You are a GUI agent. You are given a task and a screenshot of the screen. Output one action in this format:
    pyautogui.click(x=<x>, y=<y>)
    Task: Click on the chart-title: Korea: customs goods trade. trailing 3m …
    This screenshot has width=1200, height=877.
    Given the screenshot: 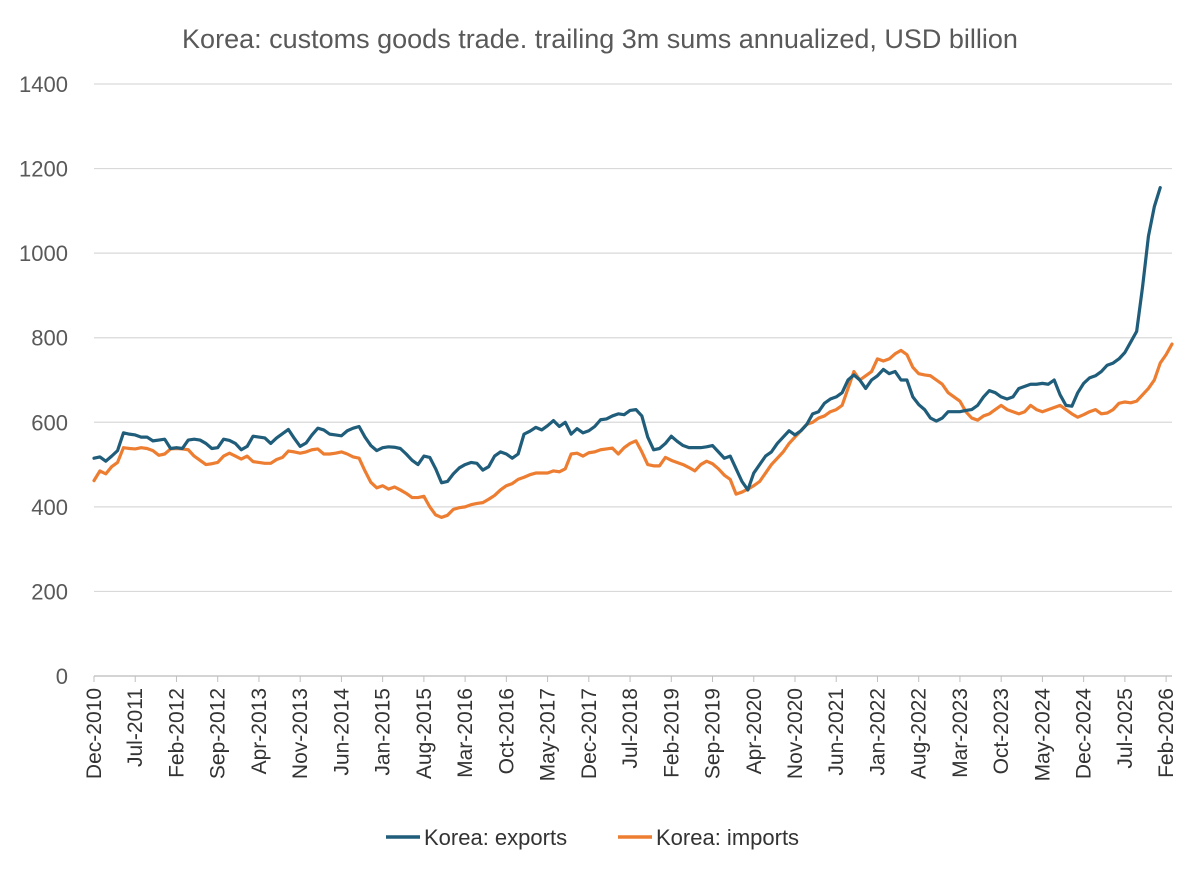 What is the action you would take?
    pyautogui.click(x=600, y=39)
    